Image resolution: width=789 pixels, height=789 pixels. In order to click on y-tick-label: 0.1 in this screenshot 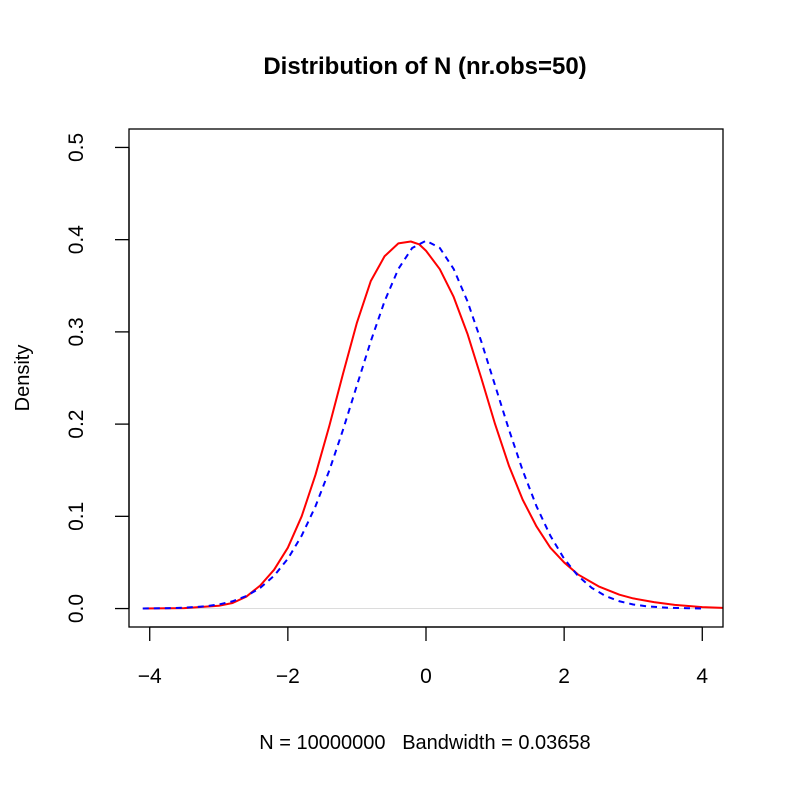, I will do `click(76, 516)`.